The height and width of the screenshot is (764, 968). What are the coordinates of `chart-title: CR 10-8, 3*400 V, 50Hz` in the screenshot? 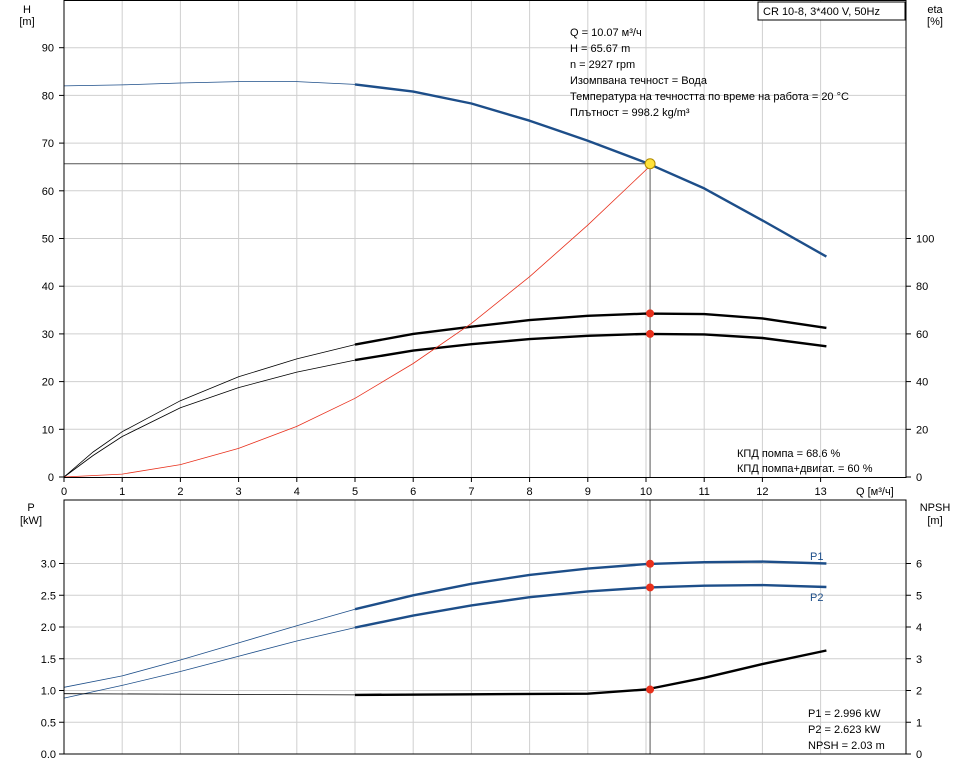 It's located at (821, 12).